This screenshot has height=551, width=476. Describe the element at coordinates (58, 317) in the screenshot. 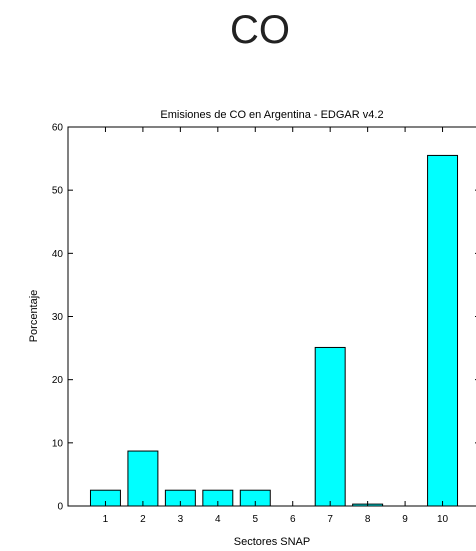

I see `y-tick-label: 30` at that location.